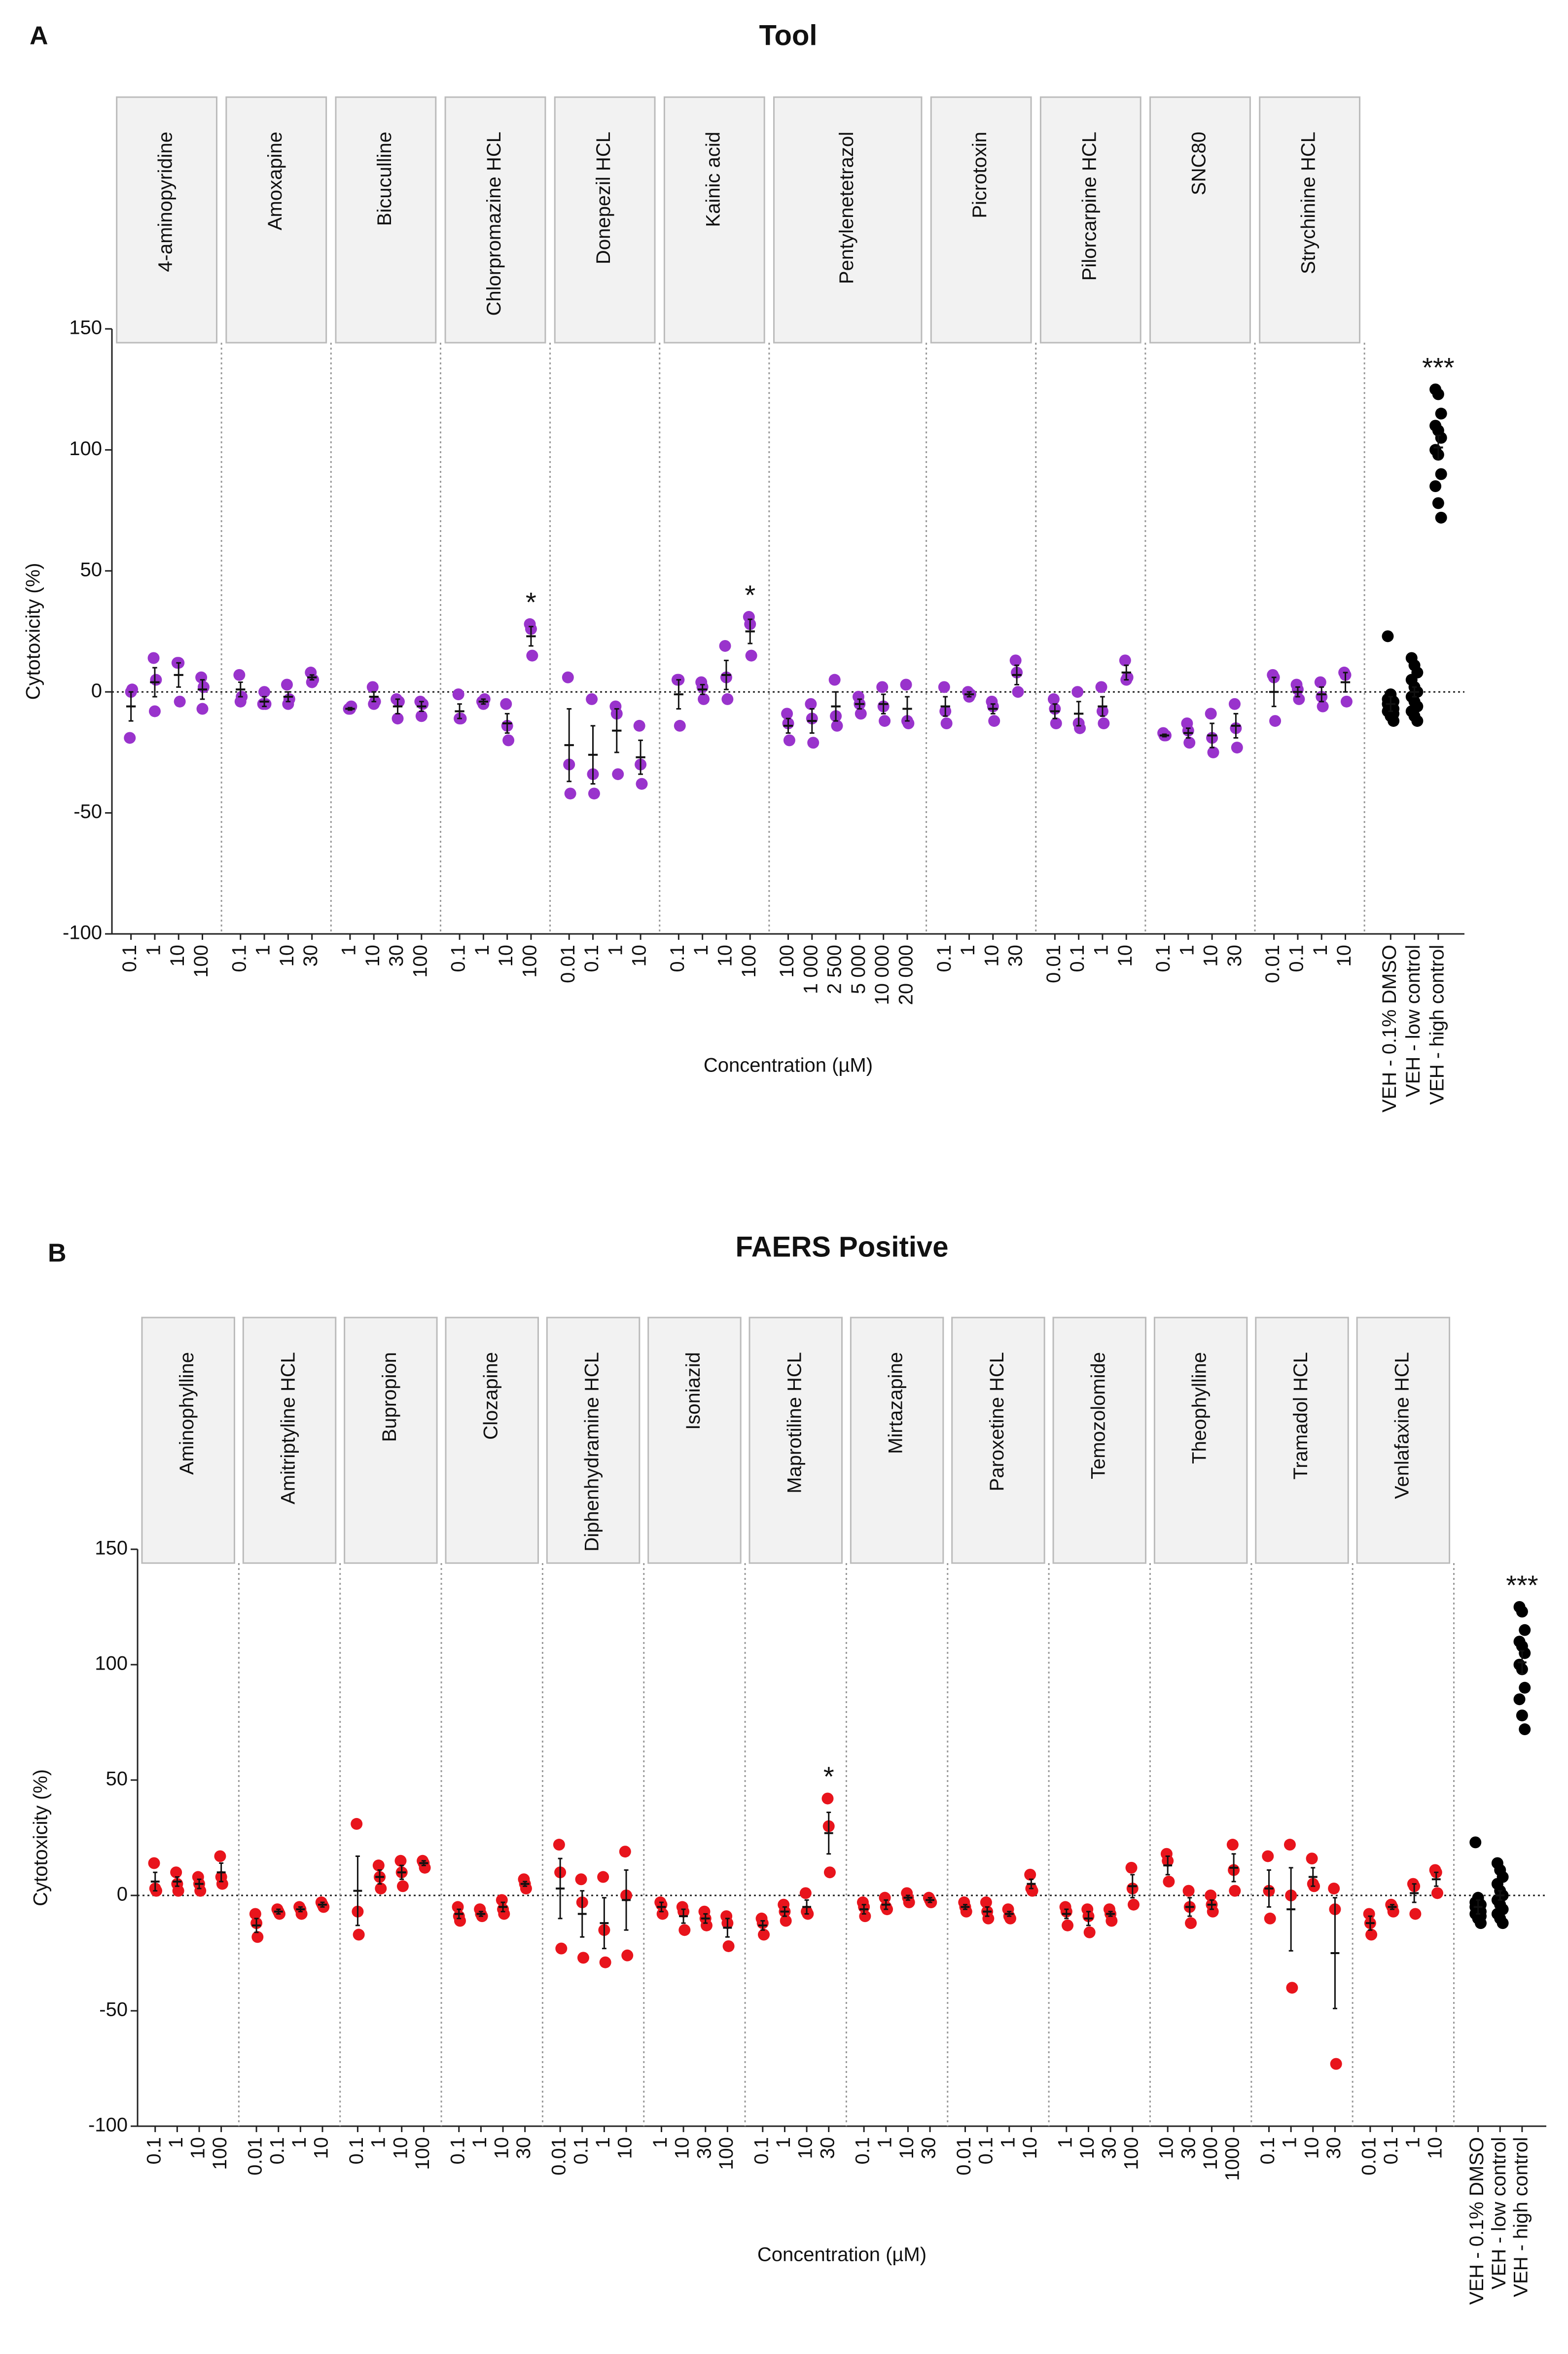 This screenshot has width=1568, height=2354. What do you see at coordinates (842, 2255) in the screenshot?
I see `x-axis-label: Concentration (µM)` at bounding box center [842, 2255].